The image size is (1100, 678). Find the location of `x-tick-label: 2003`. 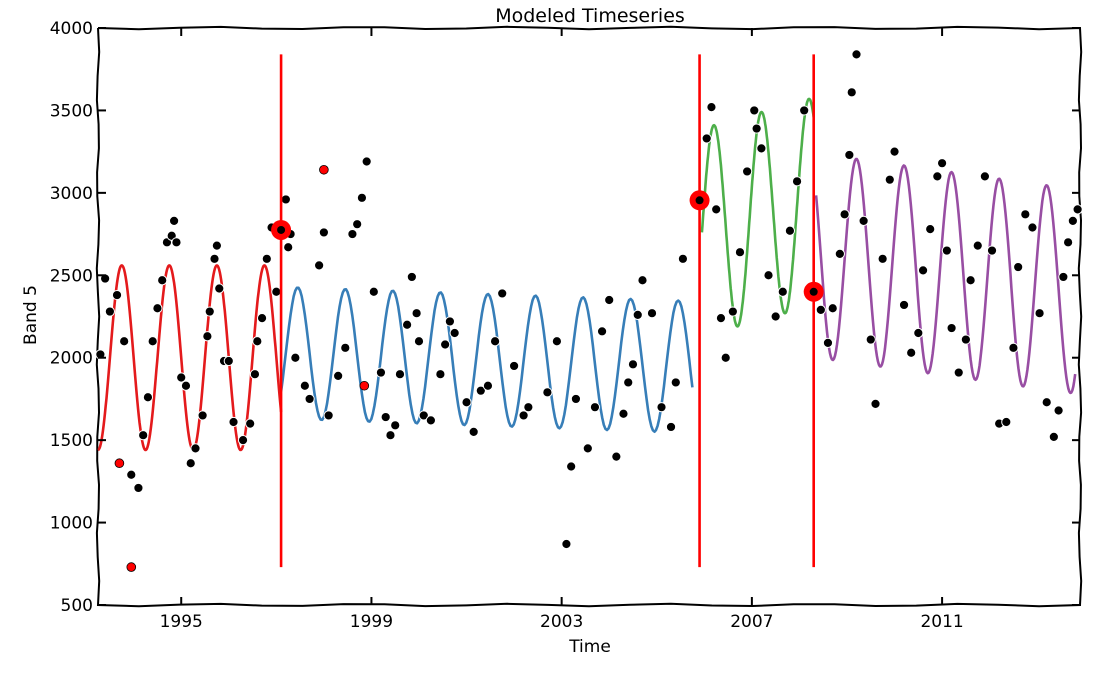

x-tick-label: 2003 is located at coordinates (561, 622).